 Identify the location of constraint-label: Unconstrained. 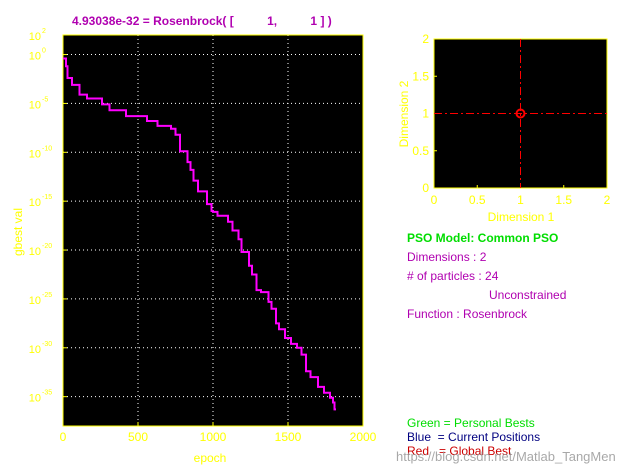
(528, 295).